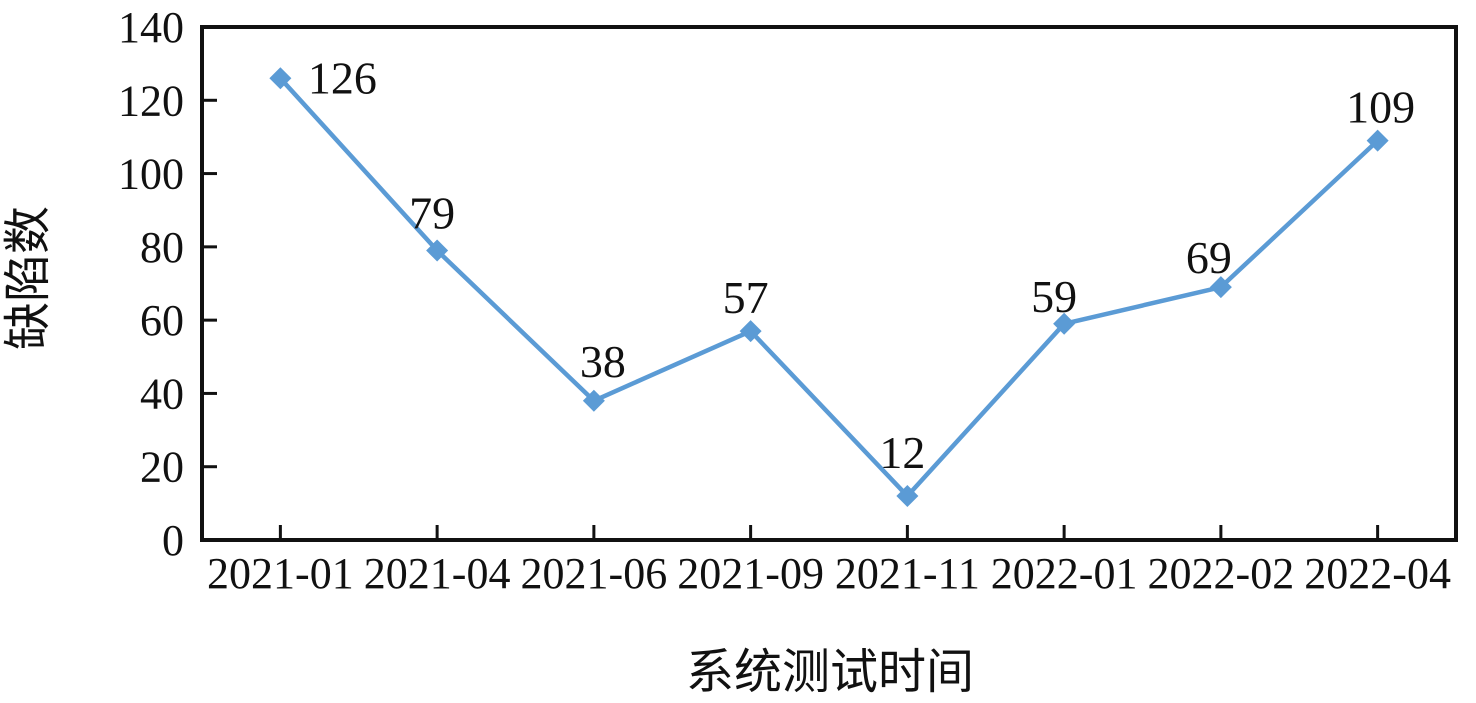 The height and width of the screenshot is (703, 1476). What do you see at coordinates (342, 77) in the screenshot?
I see `point-value-label: 126` at bounding box center [342, 77].